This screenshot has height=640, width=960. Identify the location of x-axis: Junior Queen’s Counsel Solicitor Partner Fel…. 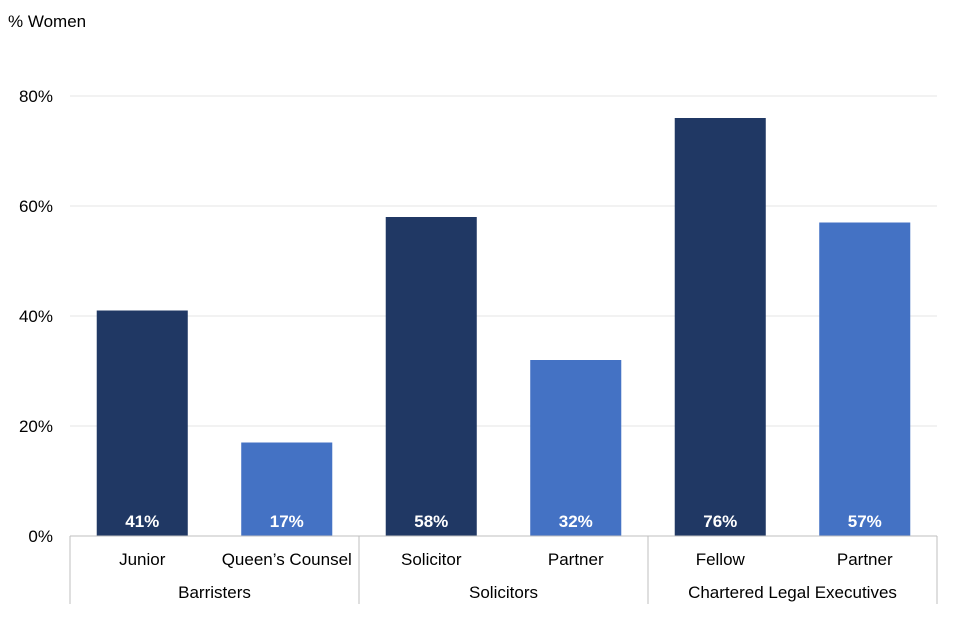
(503, 569).